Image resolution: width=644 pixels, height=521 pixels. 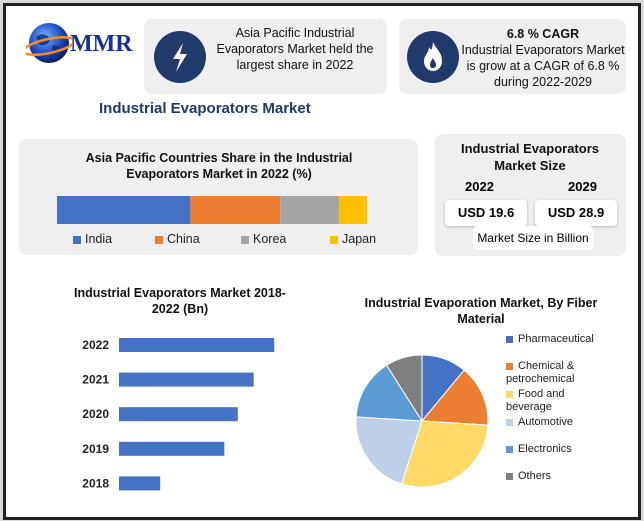 What do you see at coordinates (310, 210) in the screenshot?
I see `stacked-segment-korea` at bounding box center [310, 210].